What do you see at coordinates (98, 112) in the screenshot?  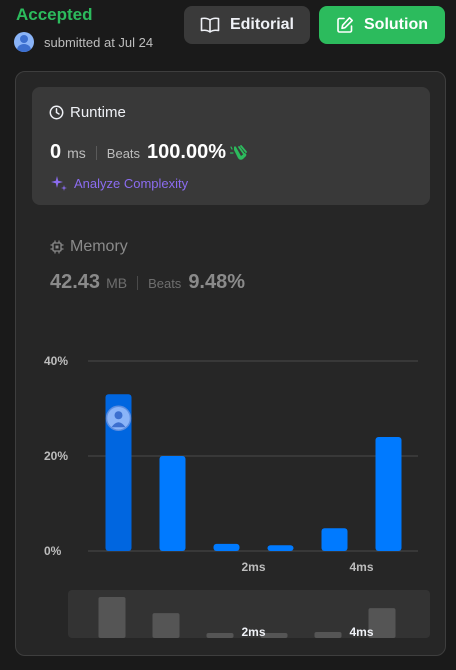 I see `runtime-title: Runtime` at bounding box center [98, 112].